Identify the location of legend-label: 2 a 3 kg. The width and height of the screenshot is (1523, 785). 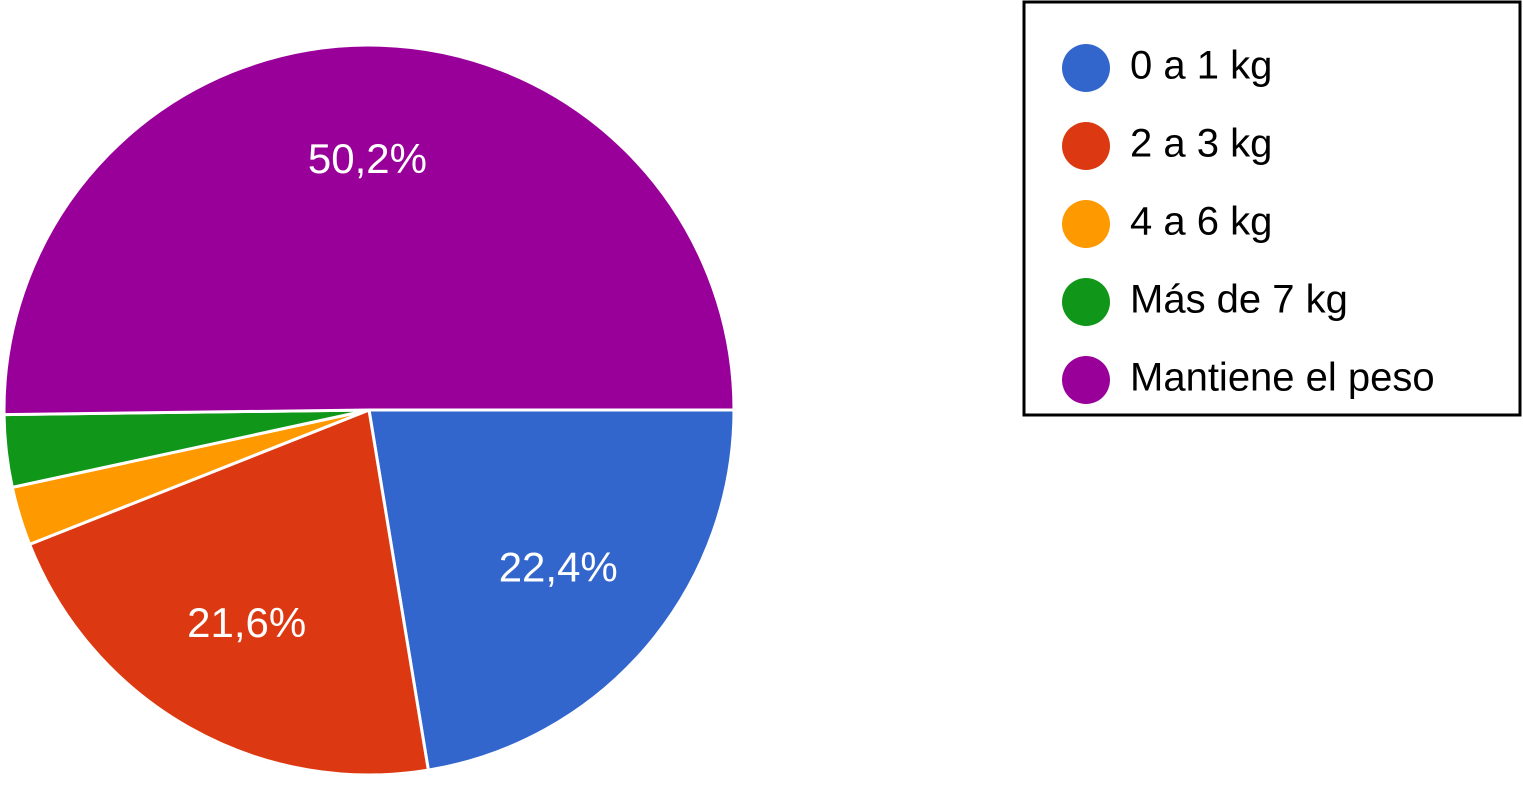
(1201, 144).